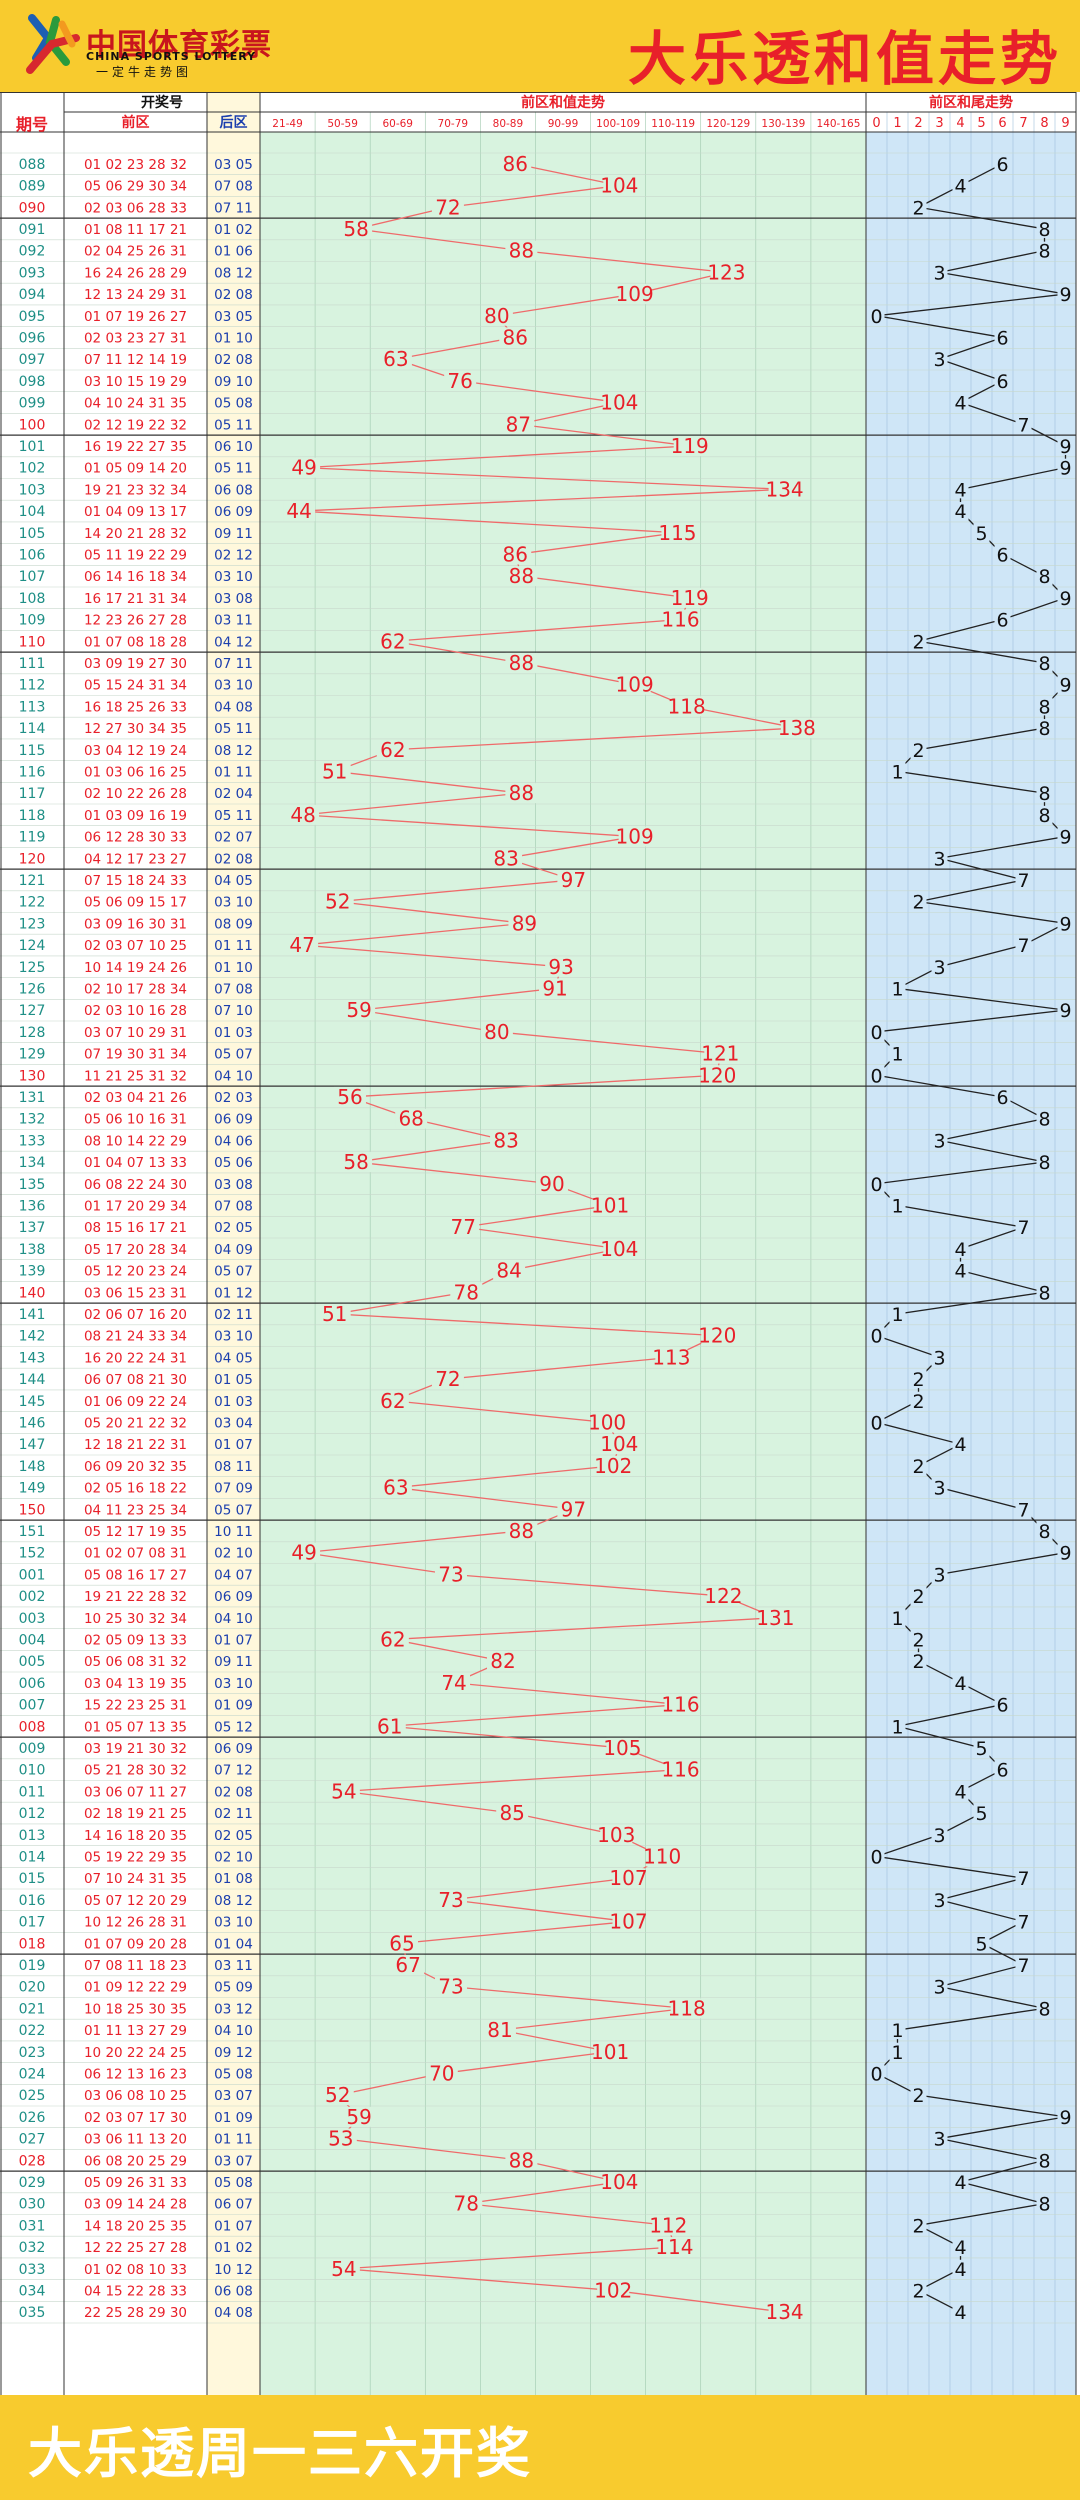 This screenshot has width=1080, height=2500. What do you see at coordinates (610, 1205) in the screenshot?
I see `sum-value-label: 101` at bounding box center [610, 1205].